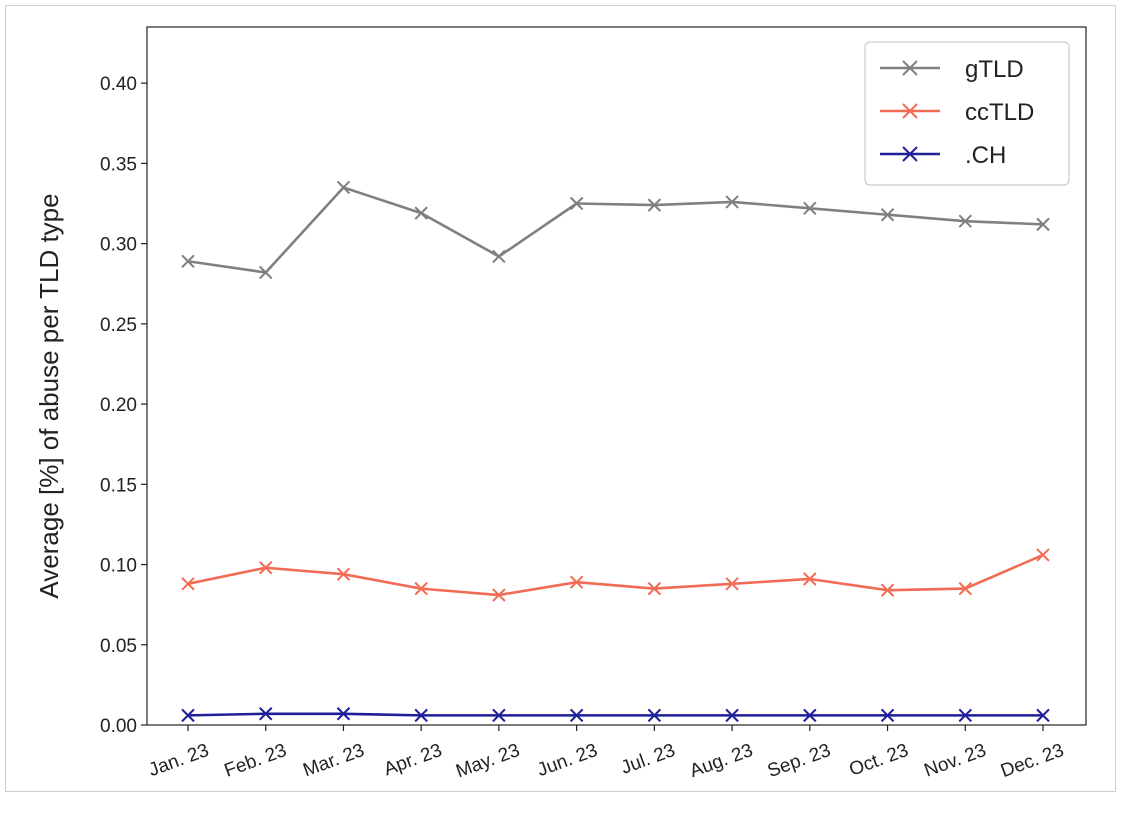 Image resolution: width=1122 pixels, height=815 pixels. I want to click on y-tick-label: 0.40, so click(118, 84).